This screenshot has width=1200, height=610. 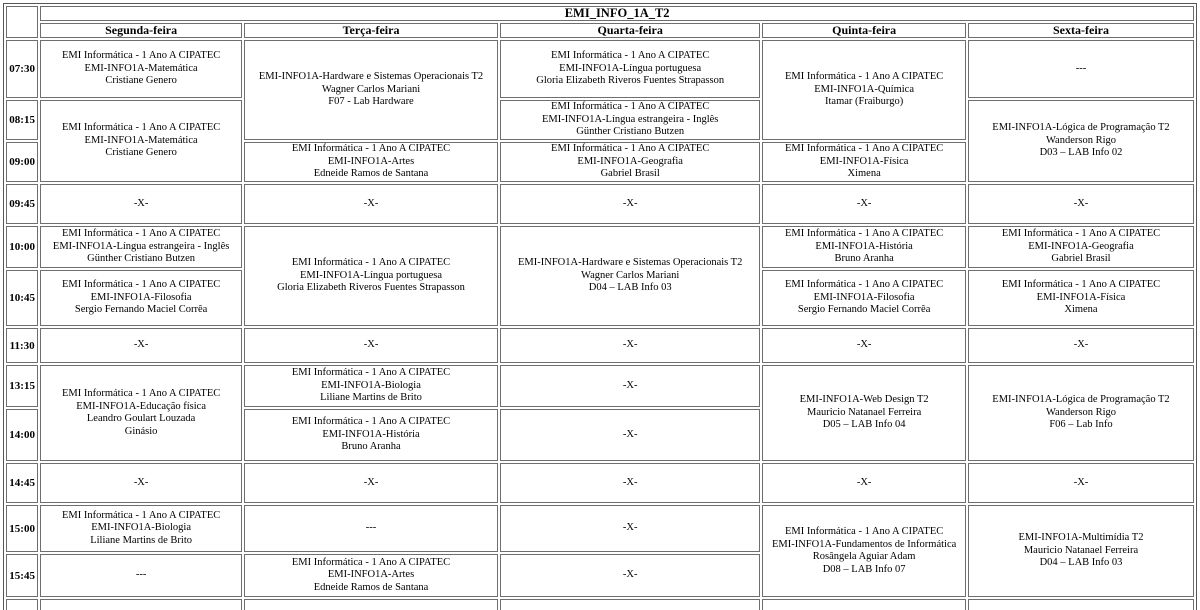 I want to click on time-label: 09:00, so click(x=22, y=162).